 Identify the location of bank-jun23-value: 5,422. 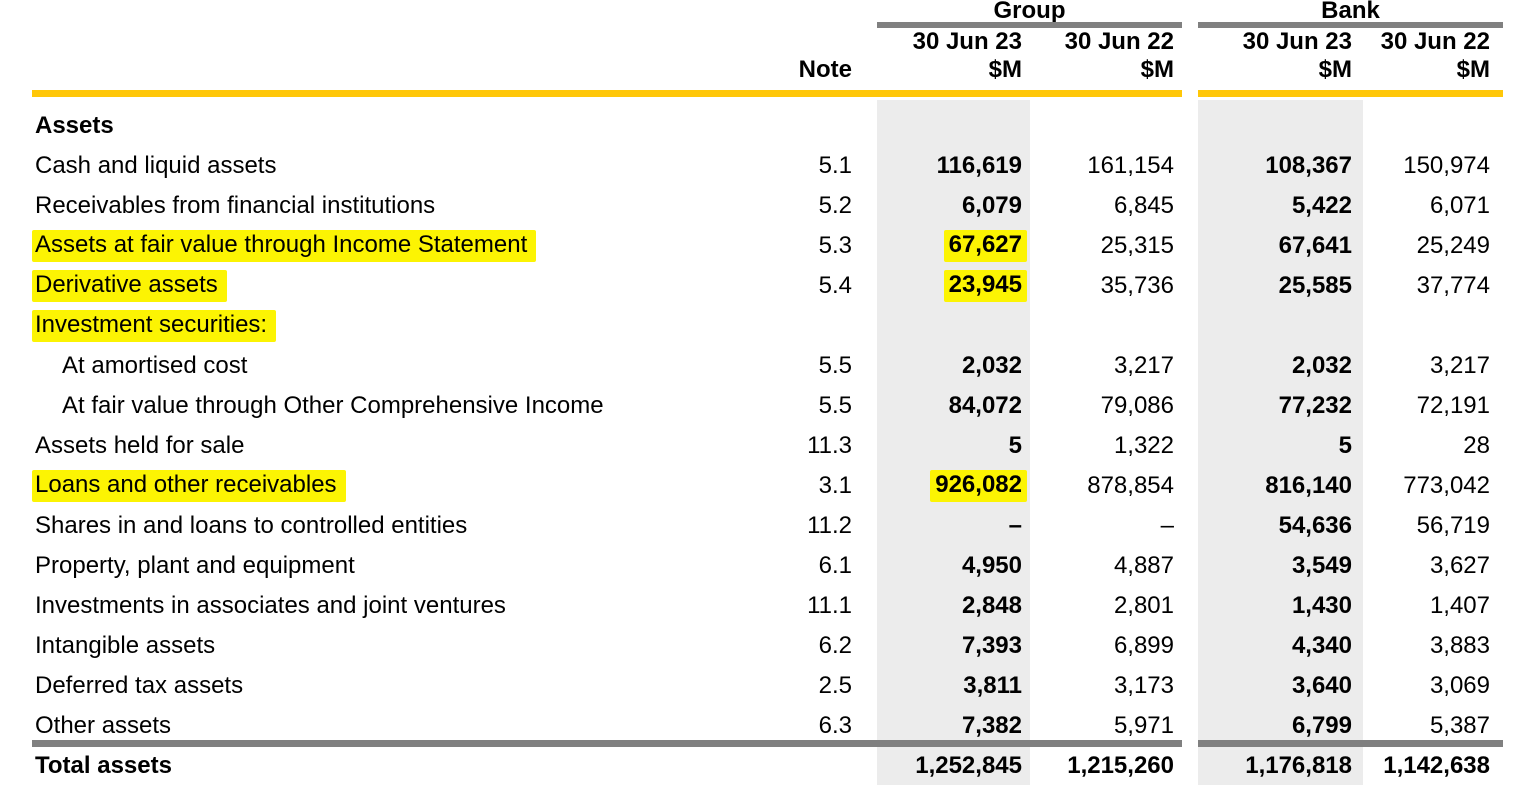
(1280, 200).